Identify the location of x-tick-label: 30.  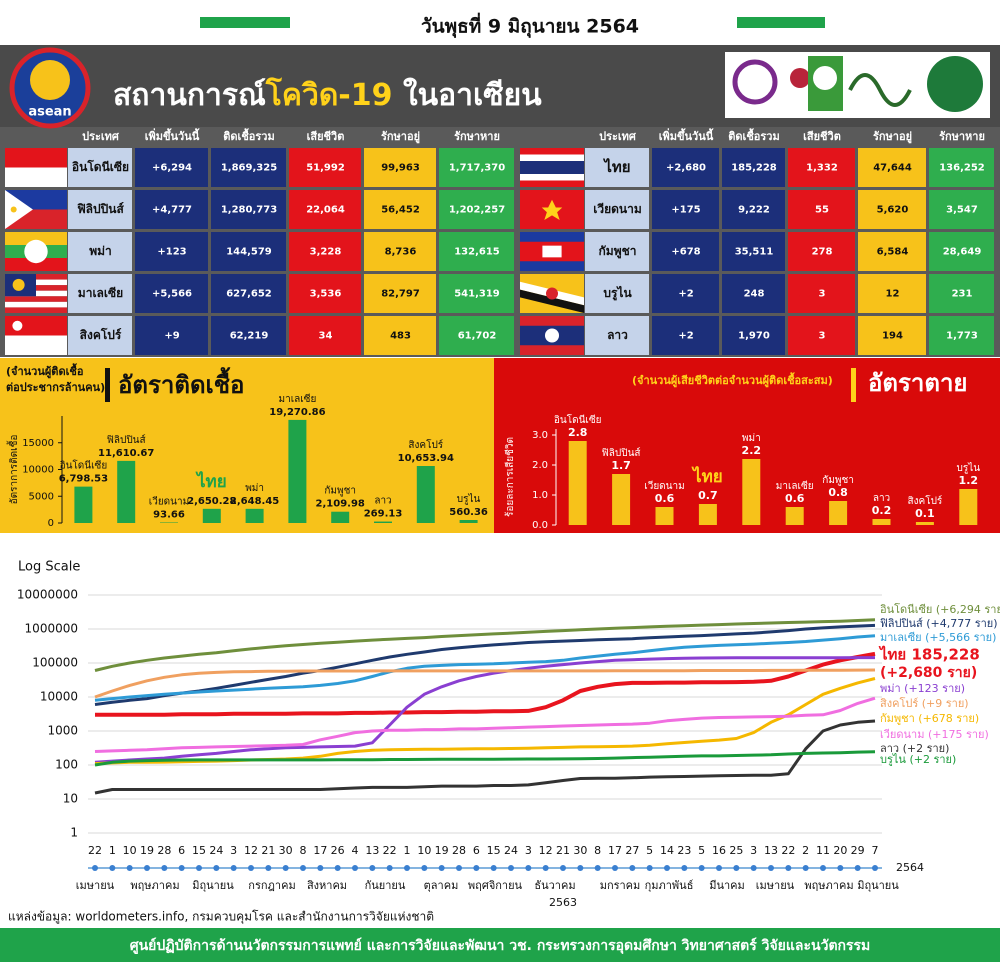
(286, 850).